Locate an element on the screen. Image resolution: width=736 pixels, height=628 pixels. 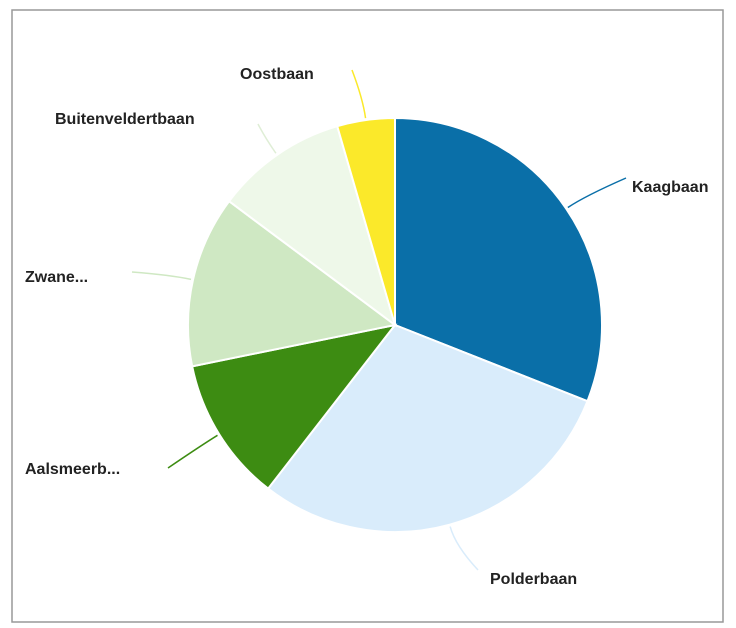
slice-label: Polderbaan is located at coordinates (533, 579).